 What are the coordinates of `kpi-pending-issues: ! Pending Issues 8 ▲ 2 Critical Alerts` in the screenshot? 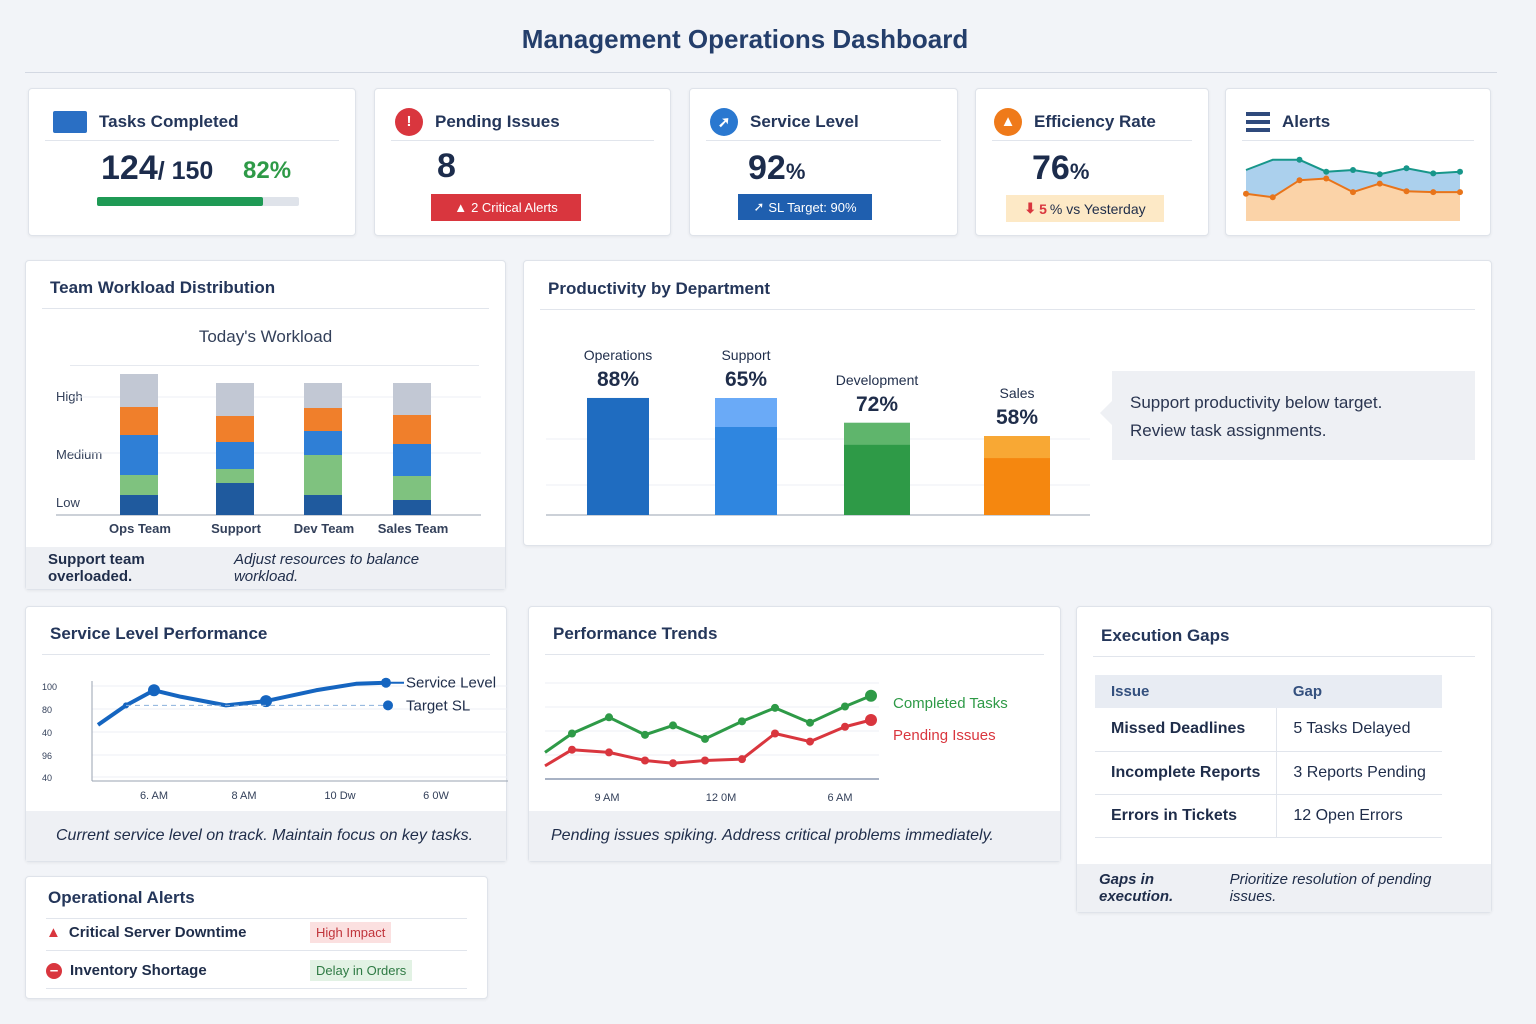 It's located at (522, 162).